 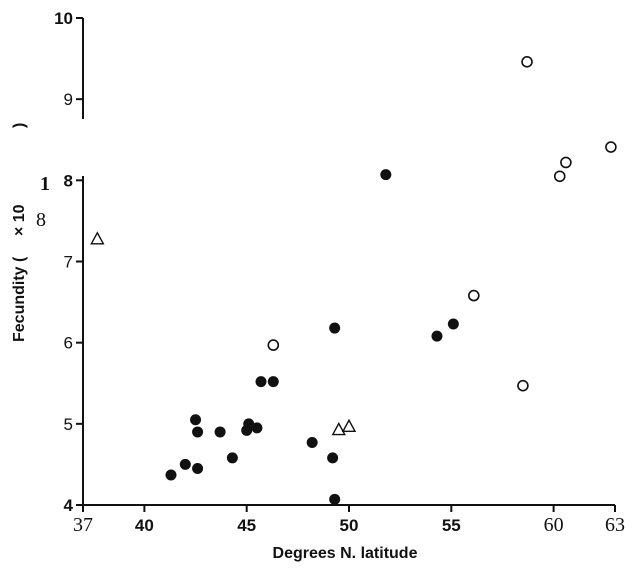 What do you see at coordinates (68, 424) in the screenshot?
I see `y-tick-label-5: 5` at bounding box center [68, 424].